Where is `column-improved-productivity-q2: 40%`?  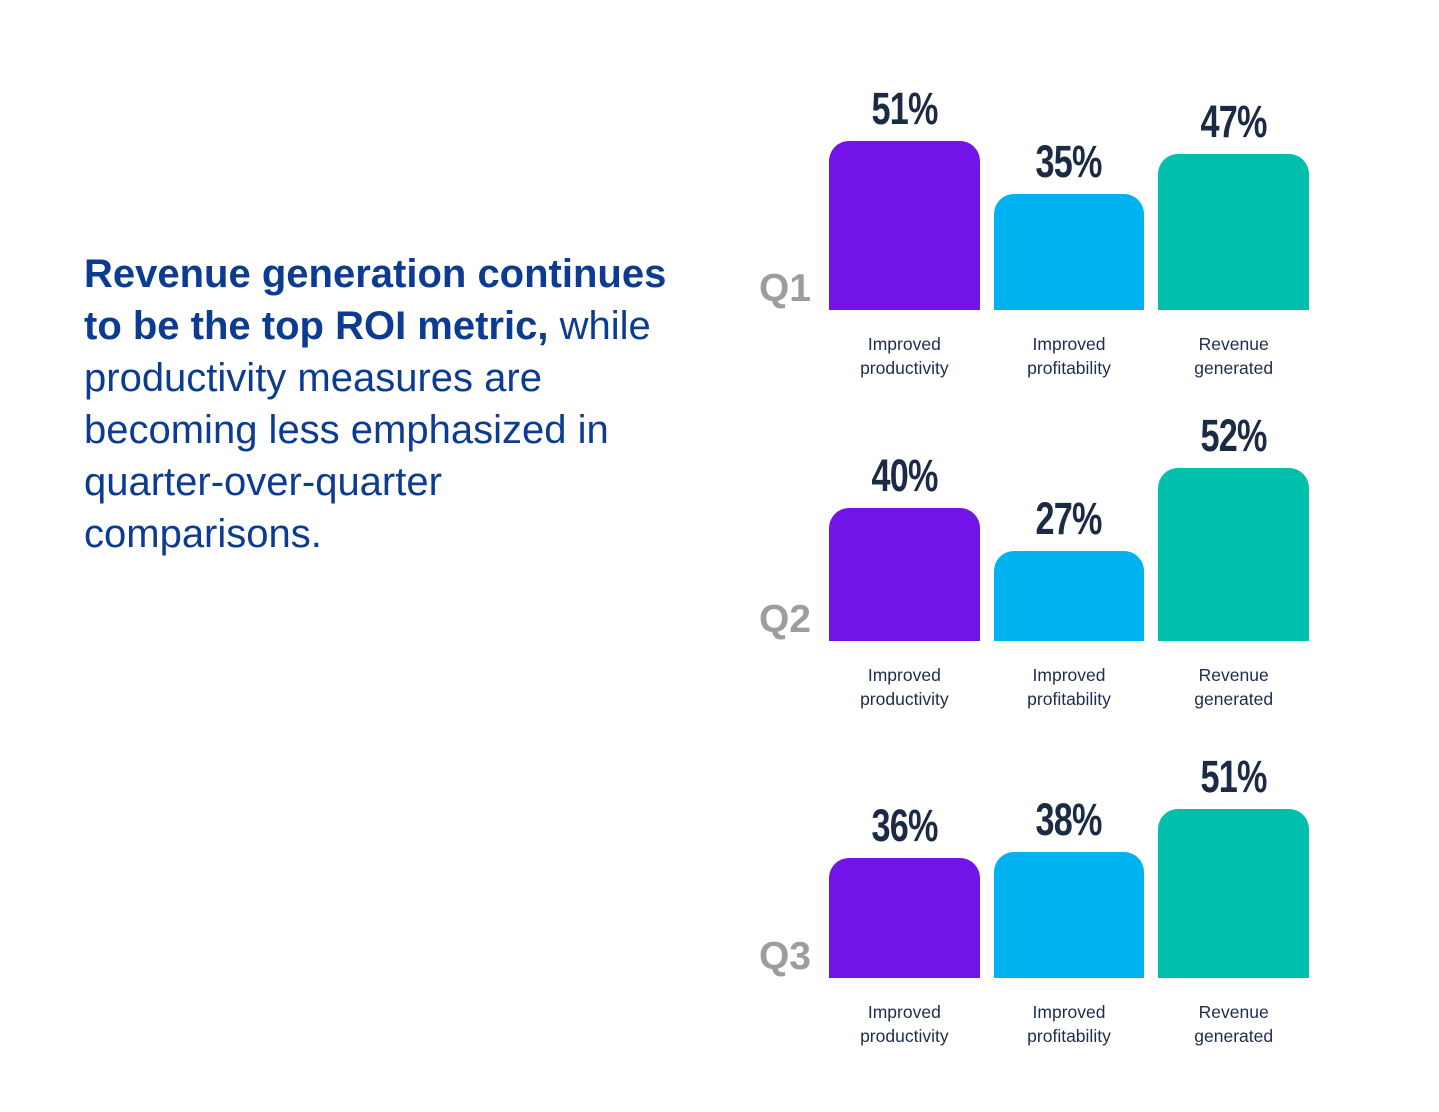
column-improved-productivity-q2: 40% is located at coordinates (904, 547).